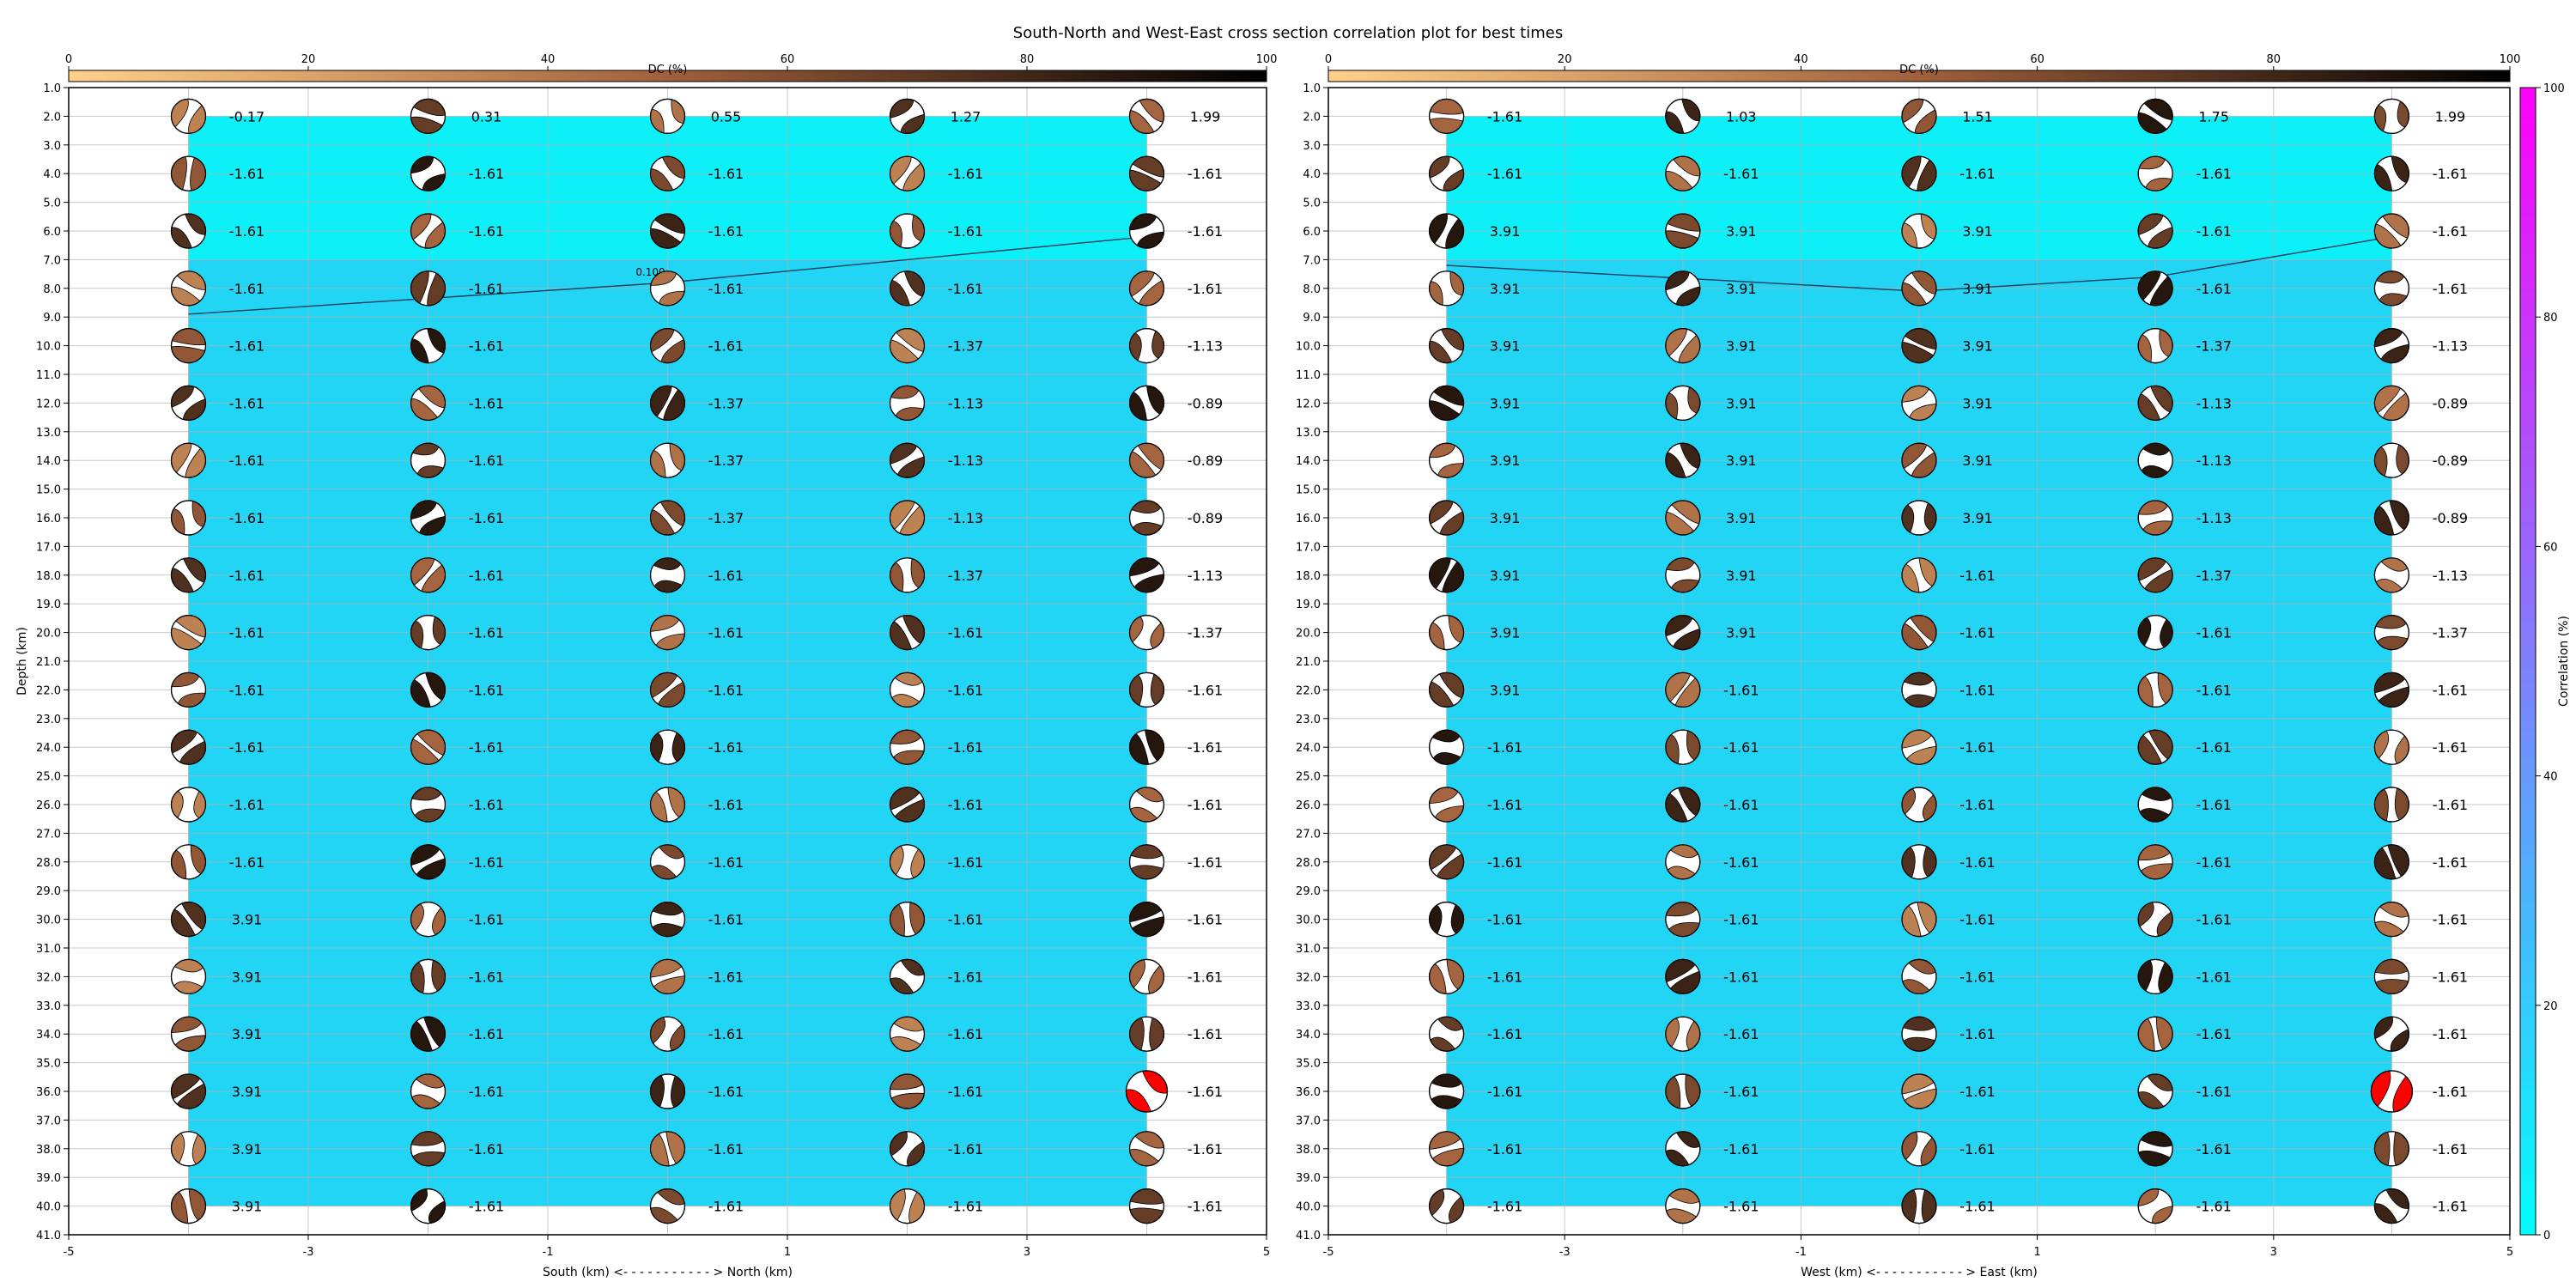 This screenshot has height=1288, width=2576. Describe the element at coordinates (2509, 1252) in the screenshot. I see `x-tick-label: 5` at that location.